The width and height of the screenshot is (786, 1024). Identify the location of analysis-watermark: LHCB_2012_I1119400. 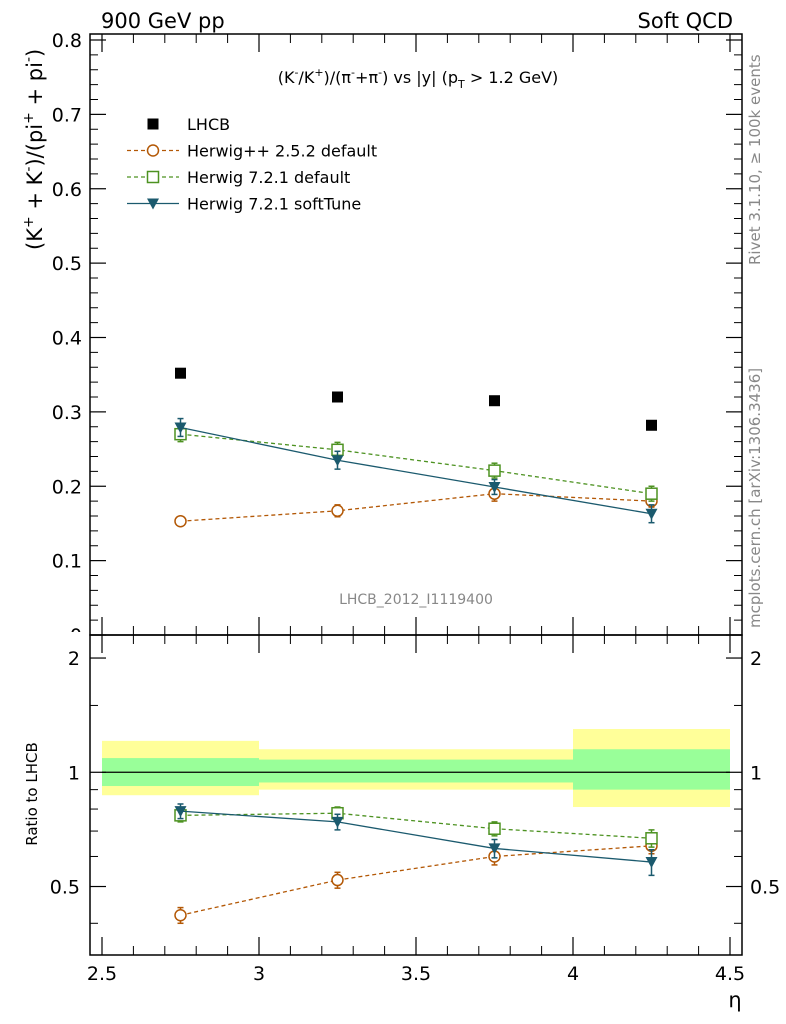
(416, 600).